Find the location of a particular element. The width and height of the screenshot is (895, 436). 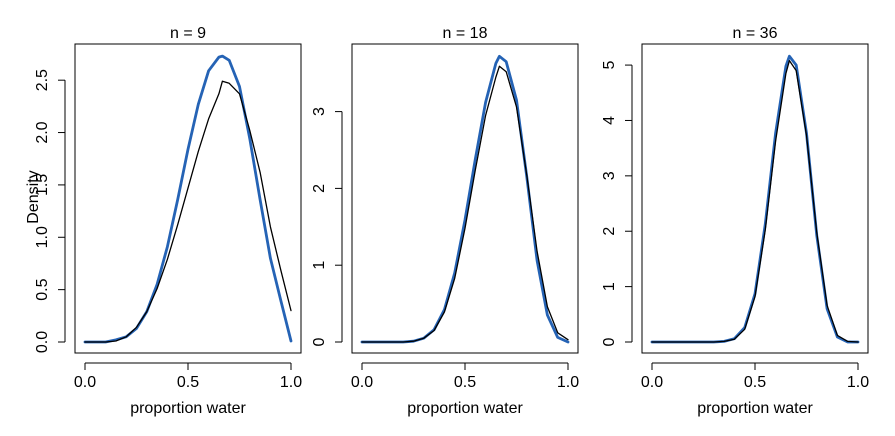

y-tick-label: 1.0 is located at coordinates (42, 237).